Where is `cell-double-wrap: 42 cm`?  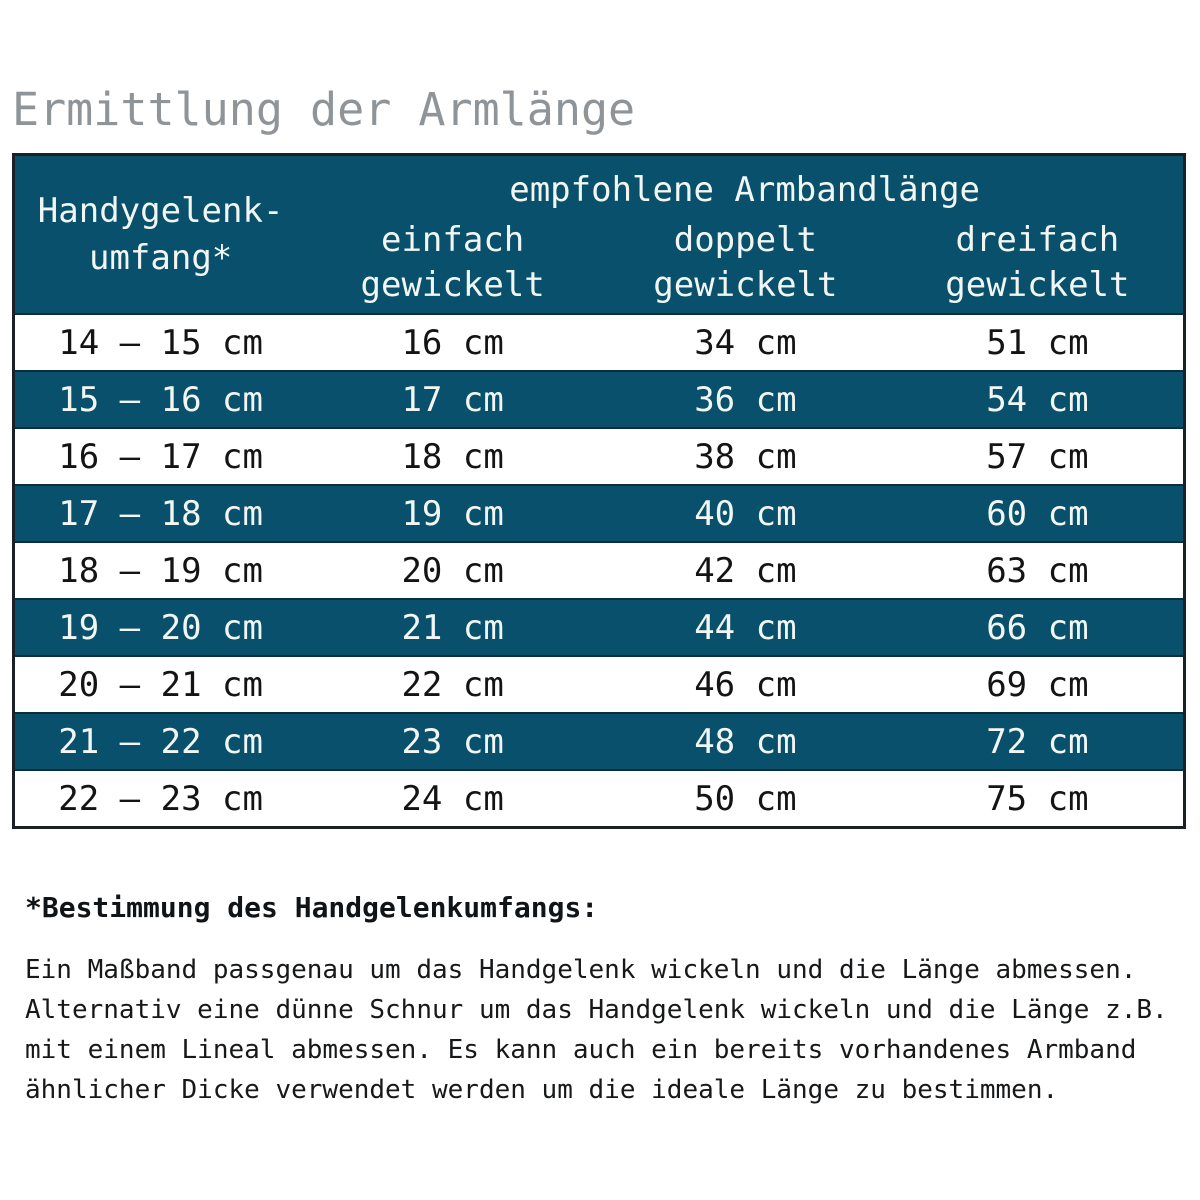
cell-double-wrap: 42 cm is located at coordinates (745, 570).